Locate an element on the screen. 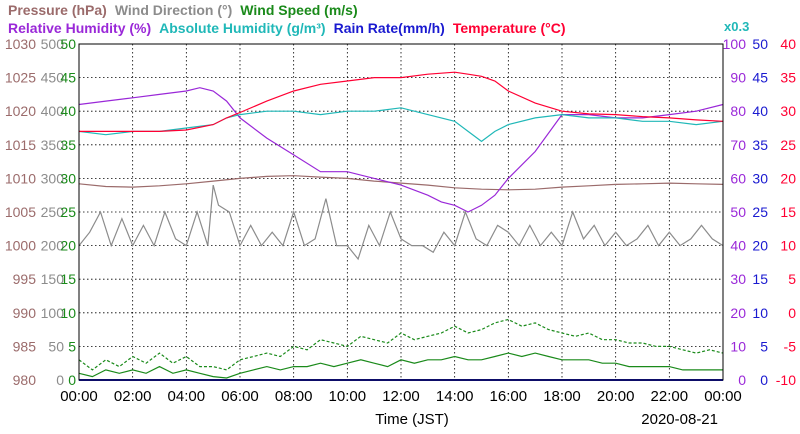 This screenshot has width=800, height=434. tick-label-humidity: 70 is located at coordinates (738, 145).